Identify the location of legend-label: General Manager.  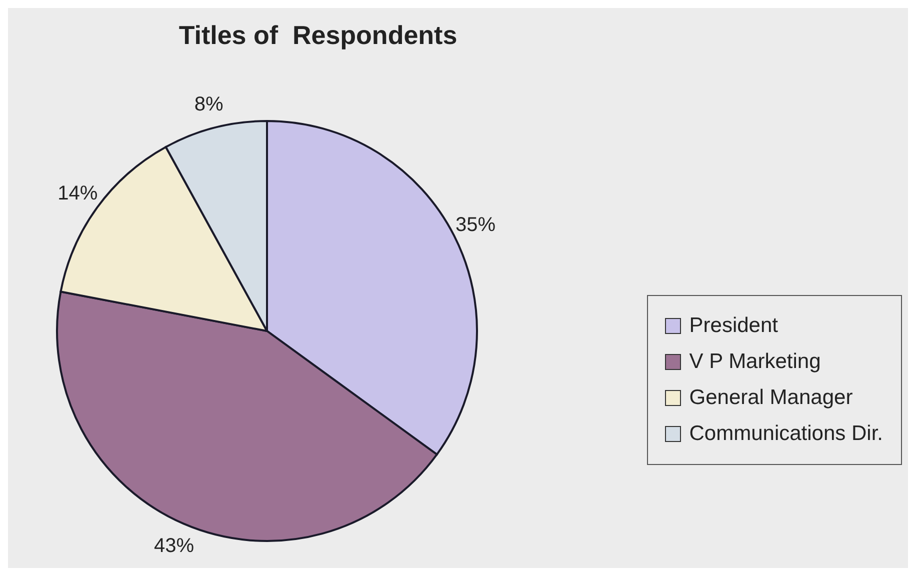
(771, 398).